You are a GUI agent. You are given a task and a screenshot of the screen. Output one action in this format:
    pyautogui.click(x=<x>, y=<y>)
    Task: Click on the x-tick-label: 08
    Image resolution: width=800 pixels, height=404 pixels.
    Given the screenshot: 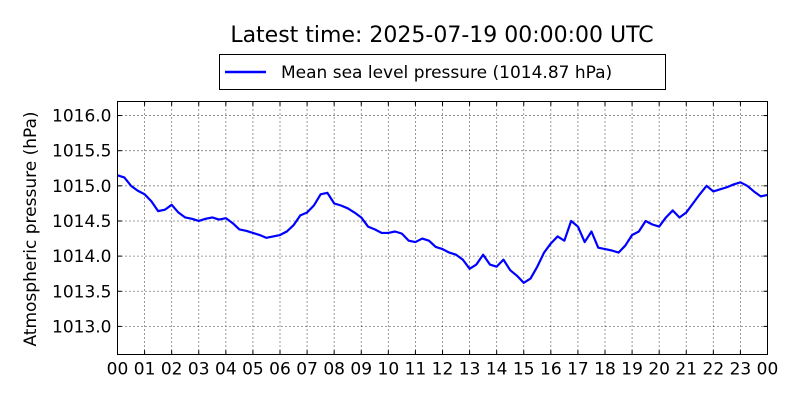 What is the action you would take?
    pyautogui.click(x=334, y=370)
    